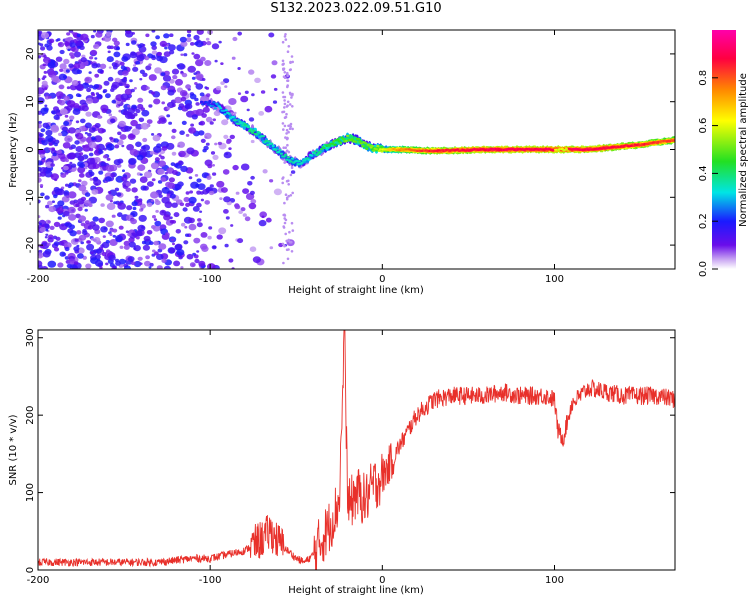  I want to click on x-tick-label: 100, so click(554, 279).